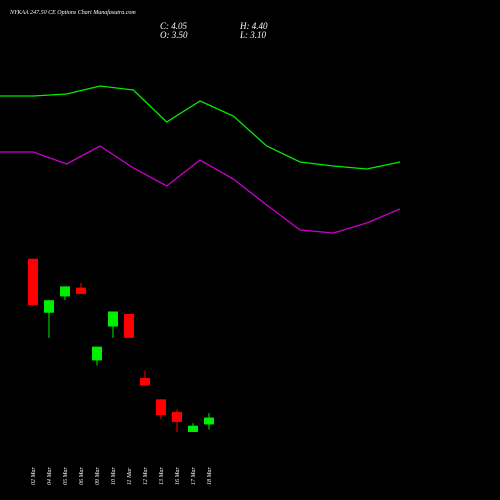  I want to click on x-tick-label: 17 Mar, so click(194, 476).